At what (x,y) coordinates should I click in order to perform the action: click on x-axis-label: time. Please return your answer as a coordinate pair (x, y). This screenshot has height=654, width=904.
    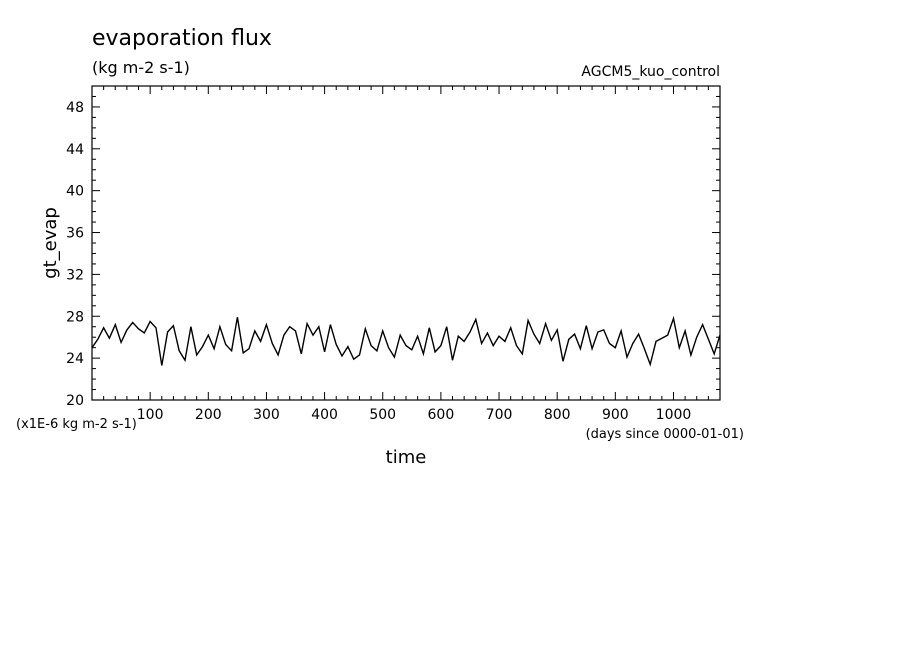
    Looking at the image, I should click on (406, 457).